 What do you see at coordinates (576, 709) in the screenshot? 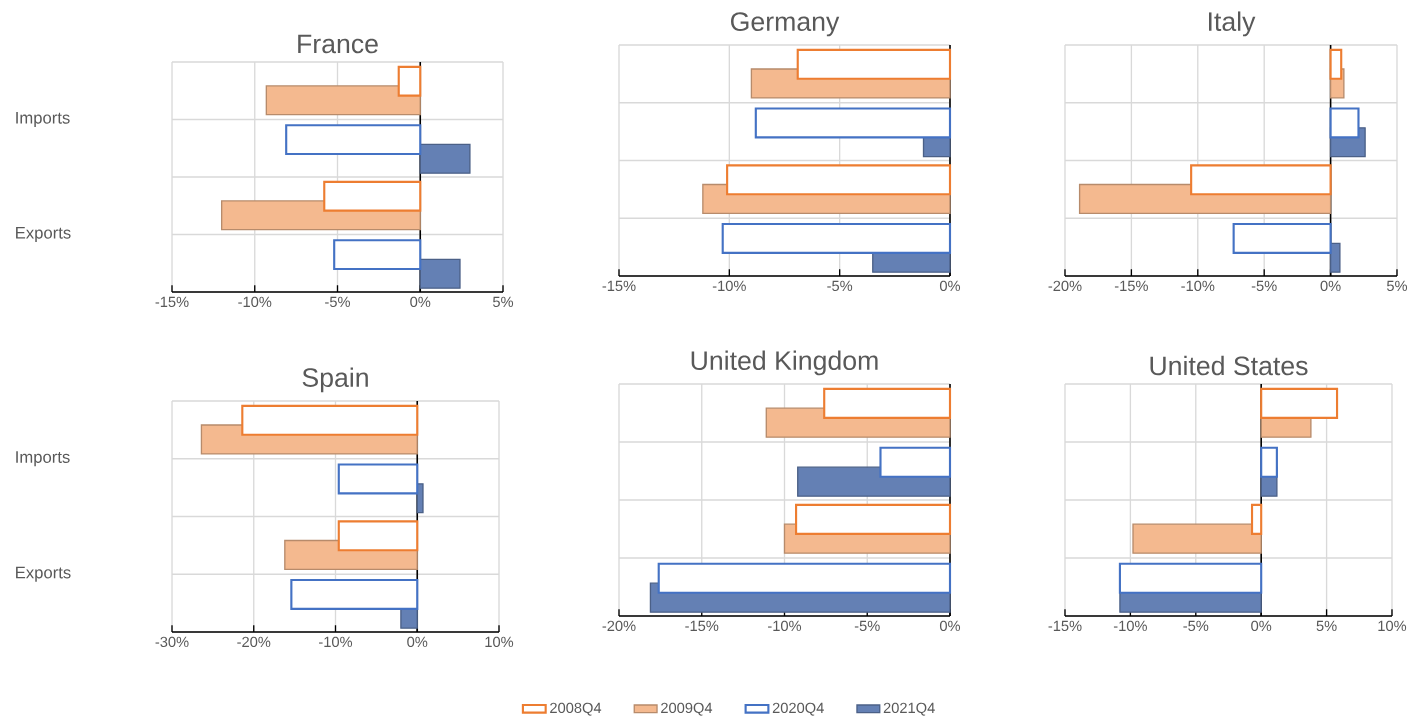
I see `legend-label: 2008Q4` at bounding box center [576, 709].